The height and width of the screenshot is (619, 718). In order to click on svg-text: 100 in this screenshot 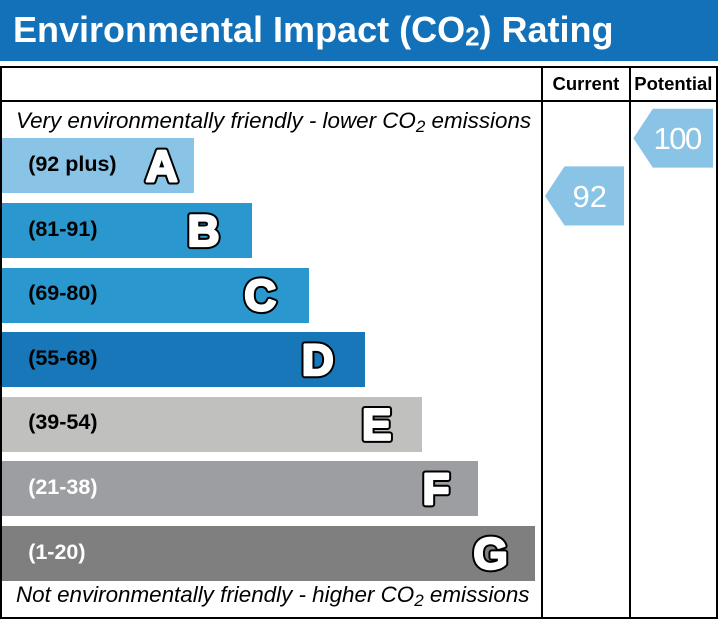, I will do `click(677, 138)`.